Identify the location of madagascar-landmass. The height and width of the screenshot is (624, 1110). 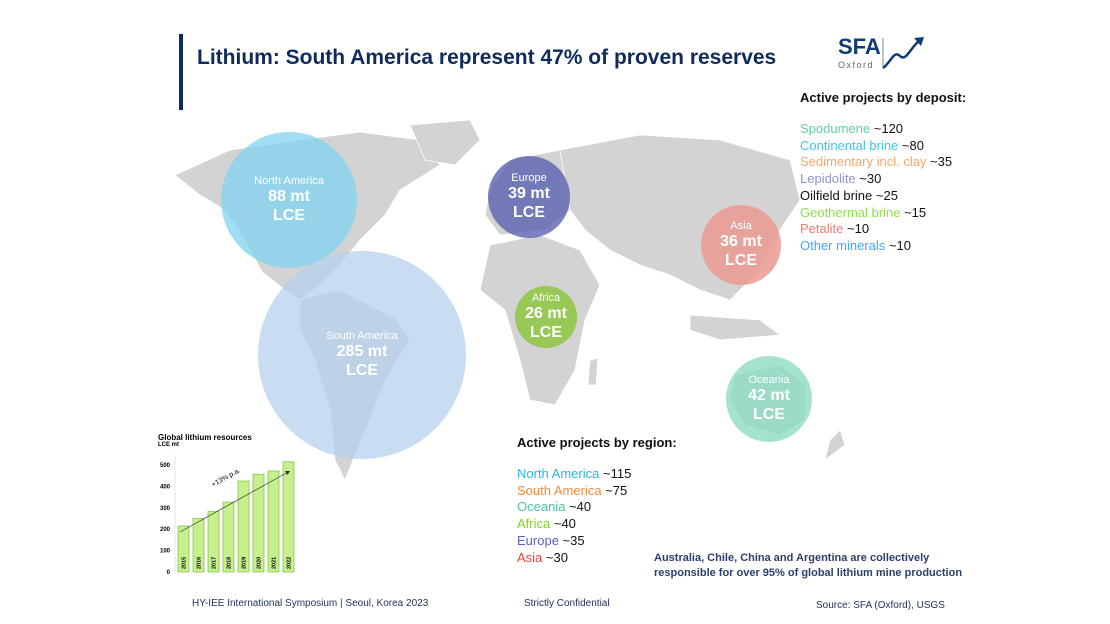
(593, 371).